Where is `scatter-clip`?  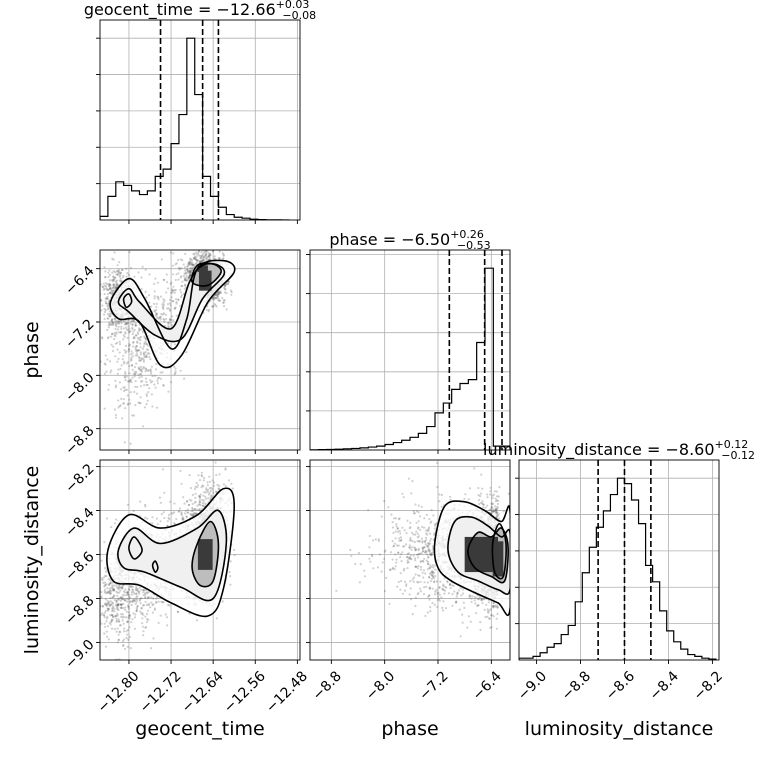 scatter-clip is located at coordinates (168, 560).